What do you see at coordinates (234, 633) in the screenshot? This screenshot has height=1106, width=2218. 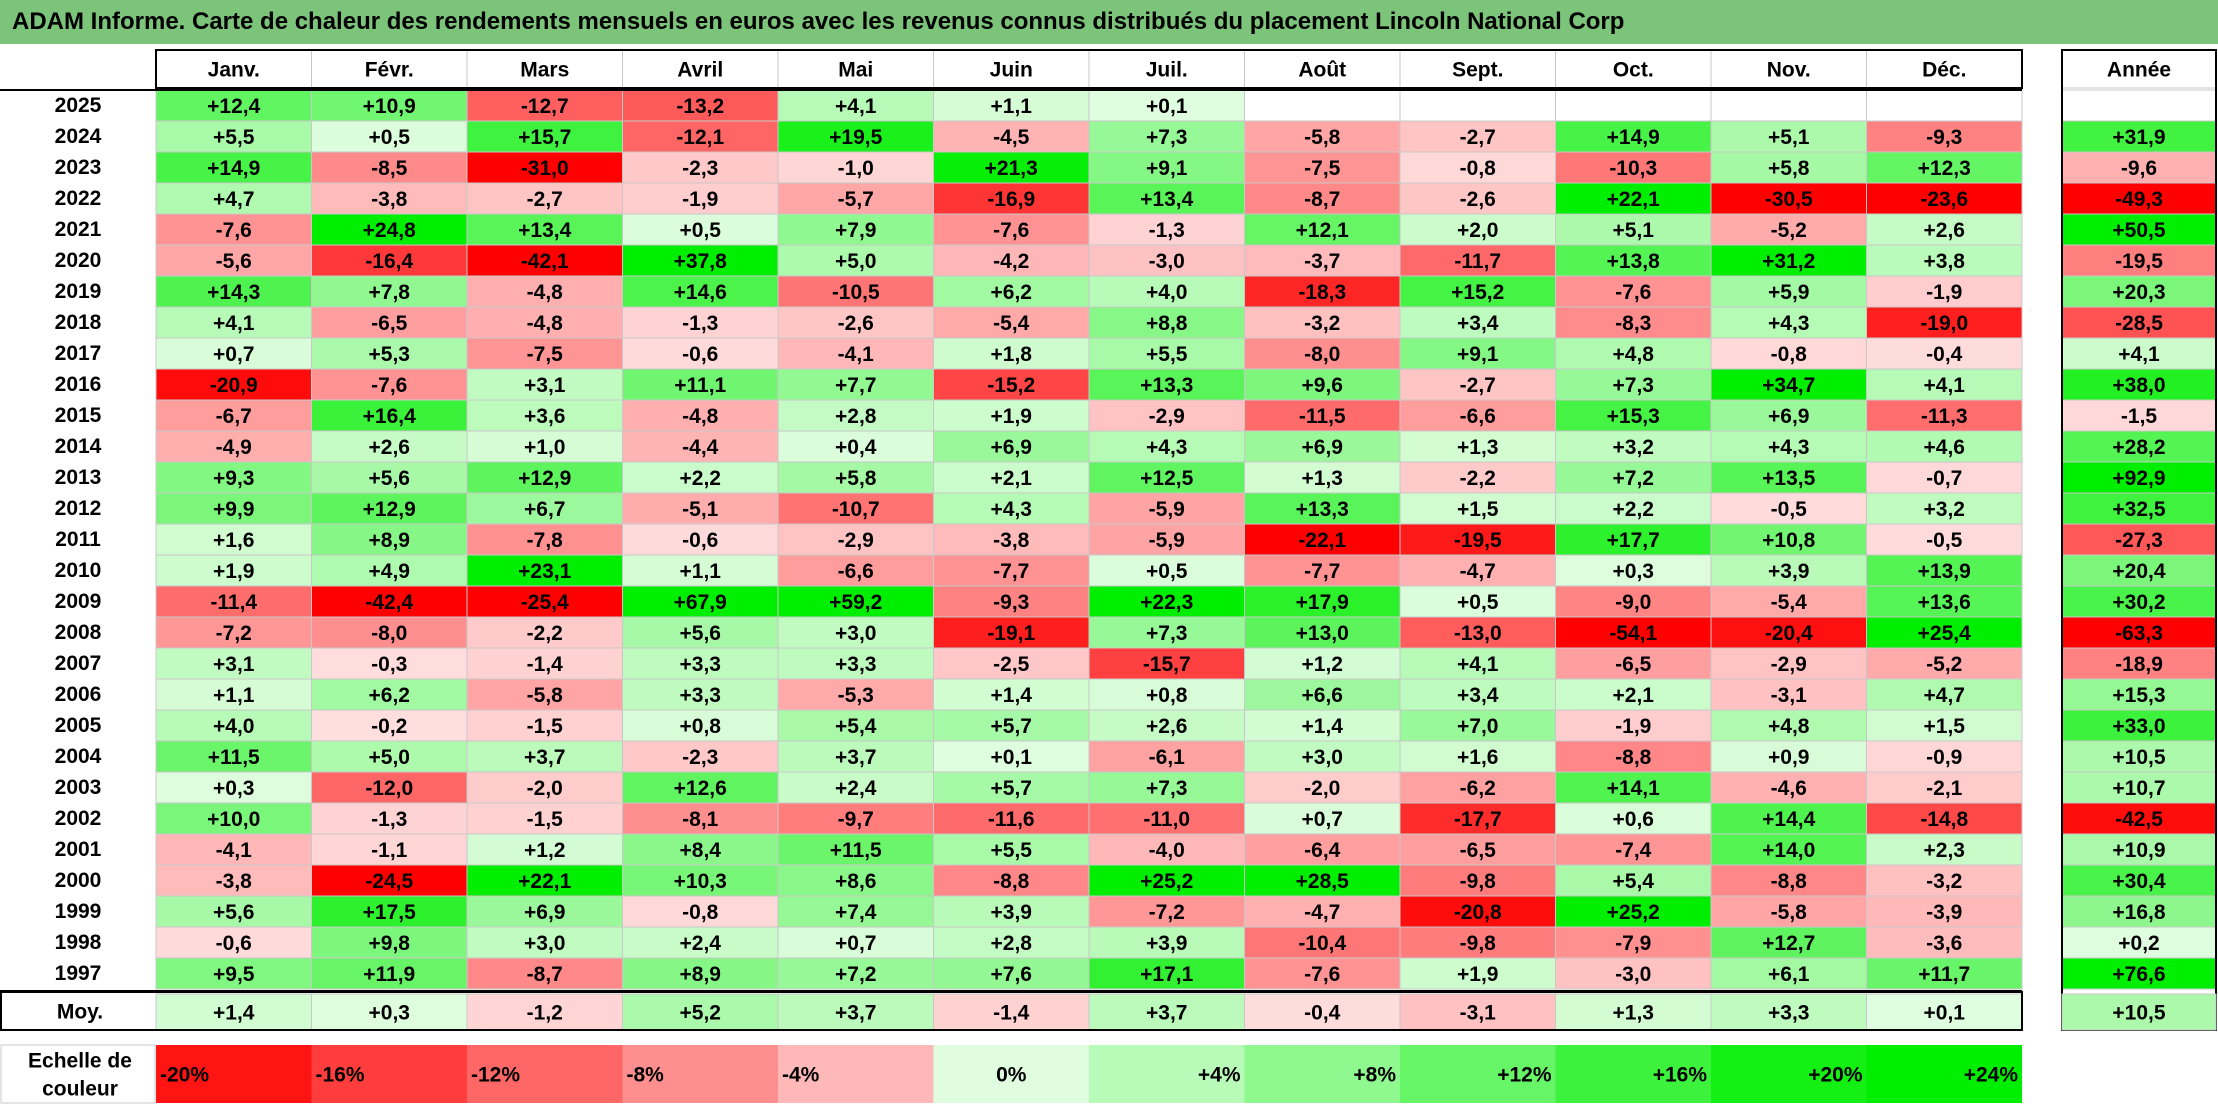 I see `cell-value: -7,2` at bounding box center [234, 633].